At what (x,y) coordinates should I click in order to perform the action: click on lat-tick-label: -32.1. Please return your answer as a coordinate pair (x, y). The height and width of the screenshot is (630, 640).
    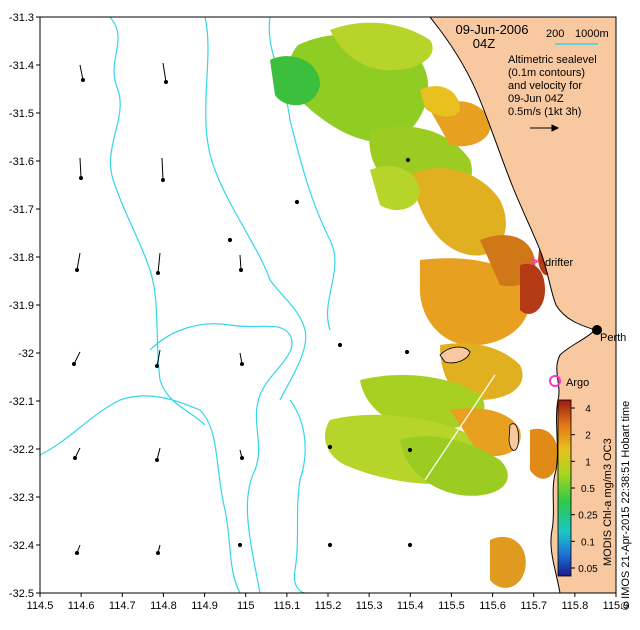
    Looking at the image, I should click on (21, 402).